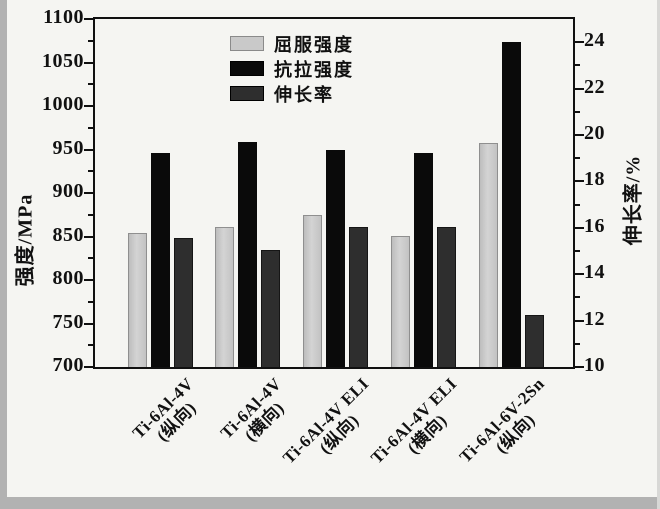 The height and width of the screenshot is (509, 660). I want to click on y-axis-left-tick-label: 1100, so click(63, 17).